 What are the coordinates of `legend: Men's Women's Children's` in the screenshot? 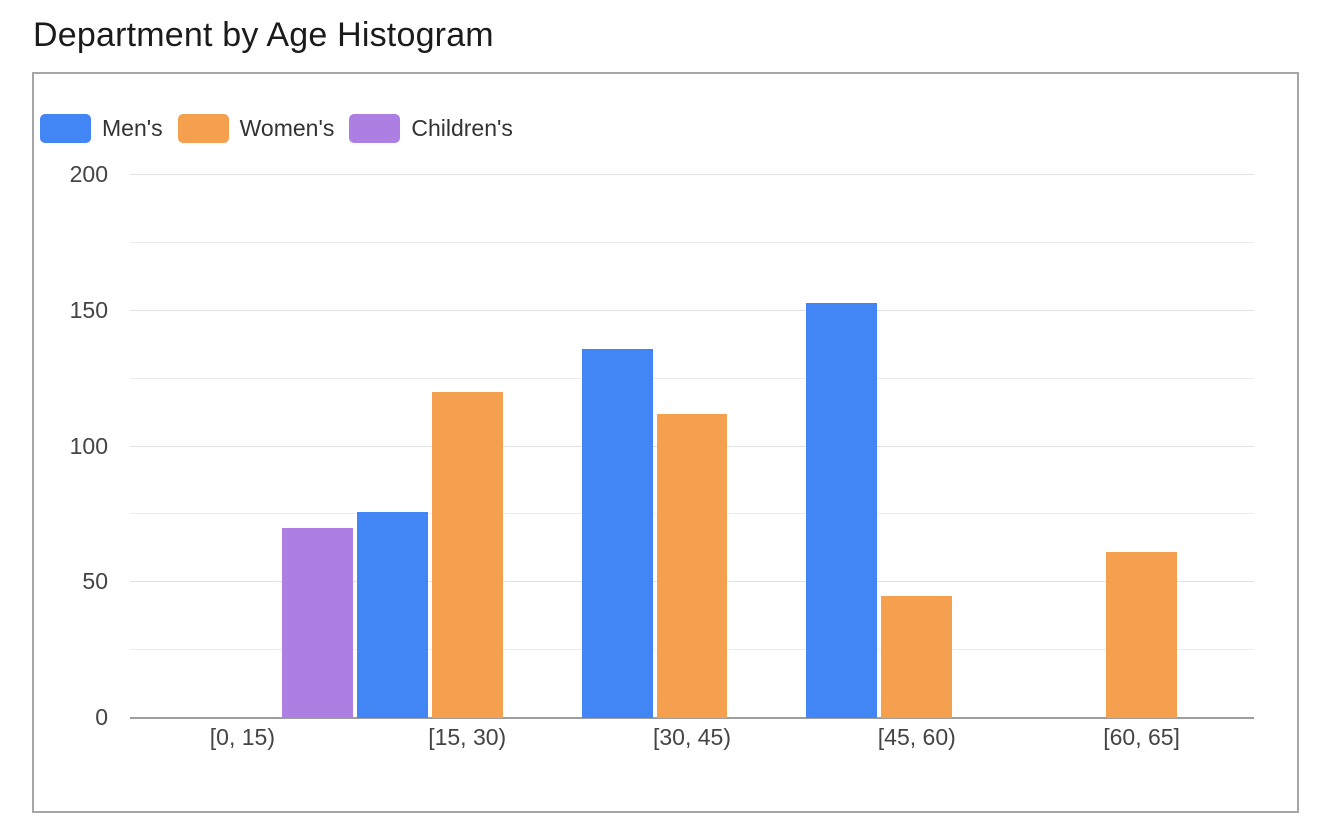 It's located at (276, 128).